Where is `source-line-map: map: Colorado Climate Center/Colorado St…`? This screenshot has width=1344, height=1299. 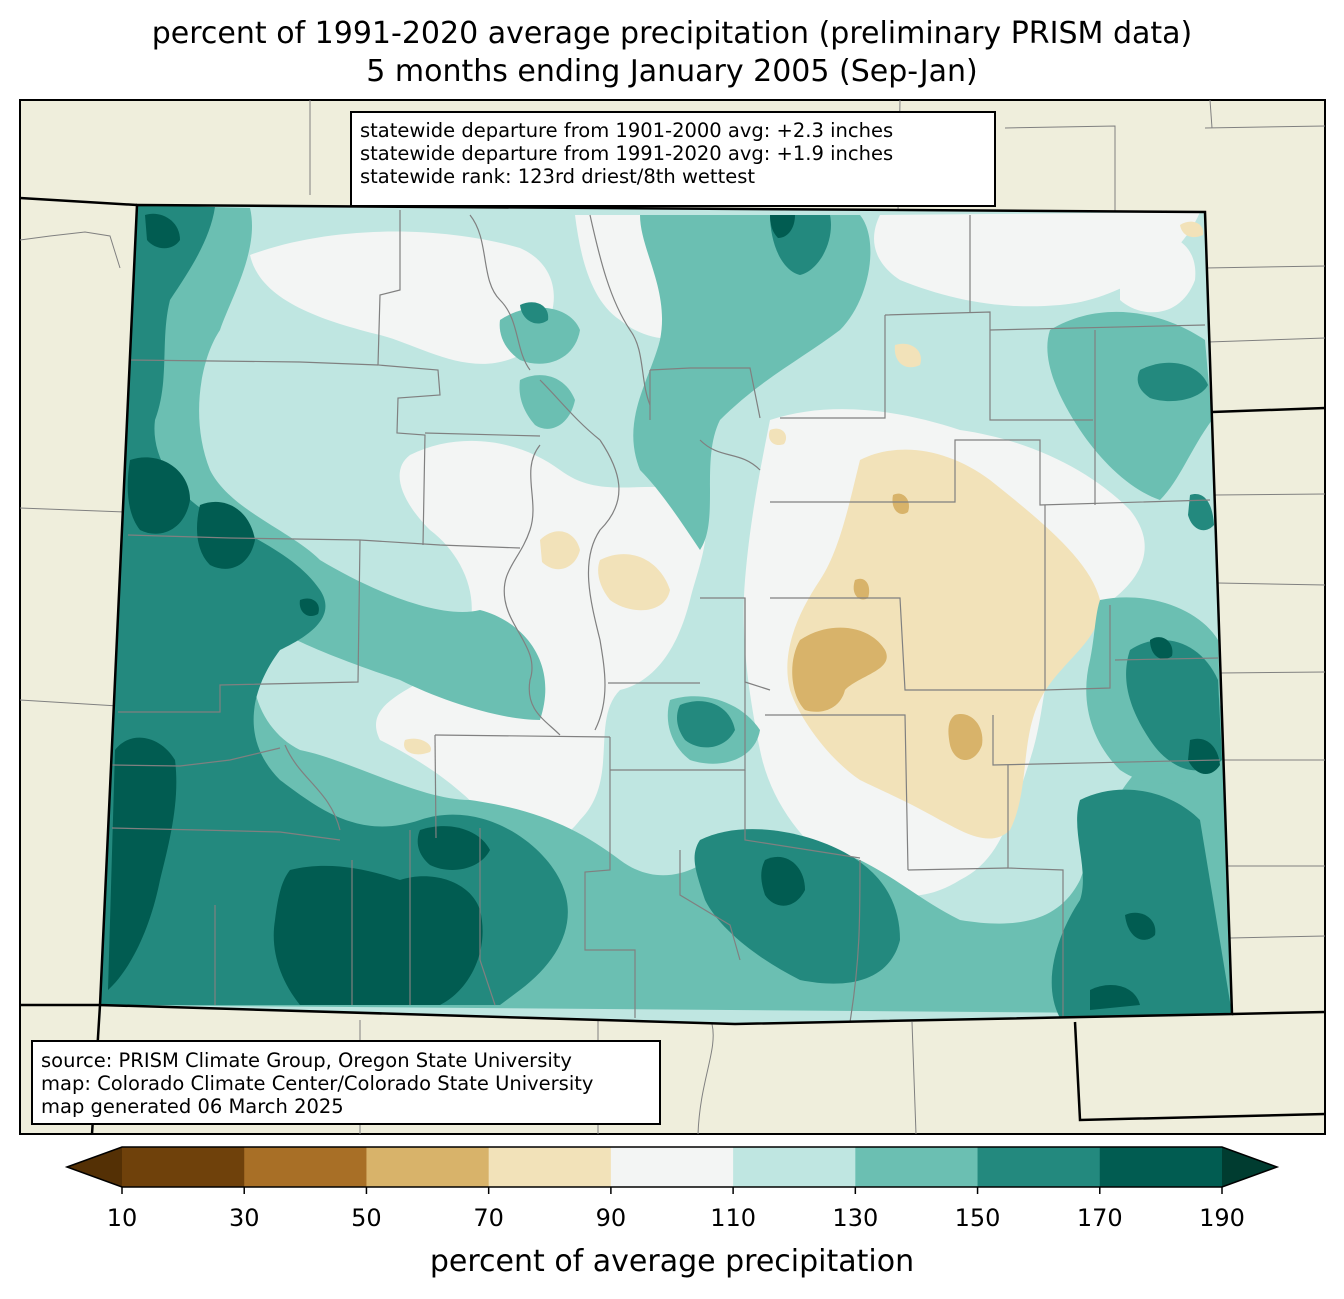
source-line-map: map: Colorado Climate Center/Colorado St… is located at coordinates (317, 1083).